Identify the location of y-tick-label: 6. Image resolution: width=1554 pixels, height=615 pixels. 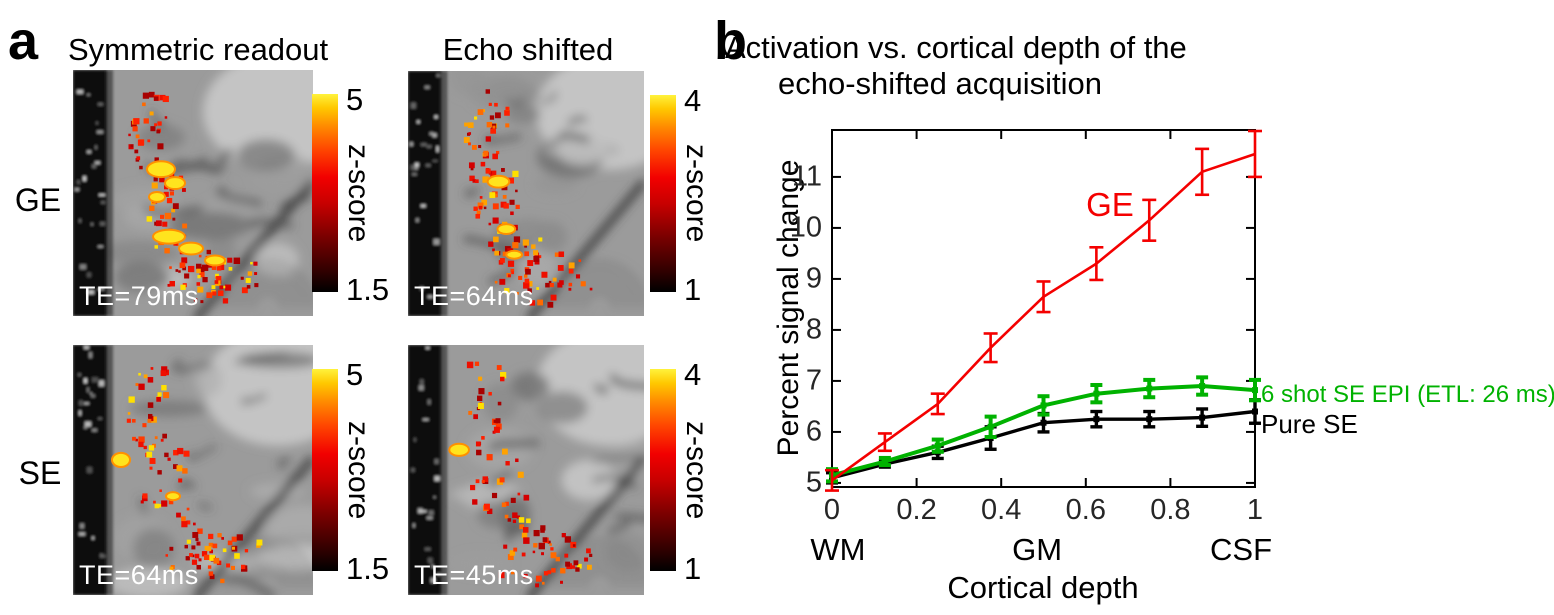
(813, 431).